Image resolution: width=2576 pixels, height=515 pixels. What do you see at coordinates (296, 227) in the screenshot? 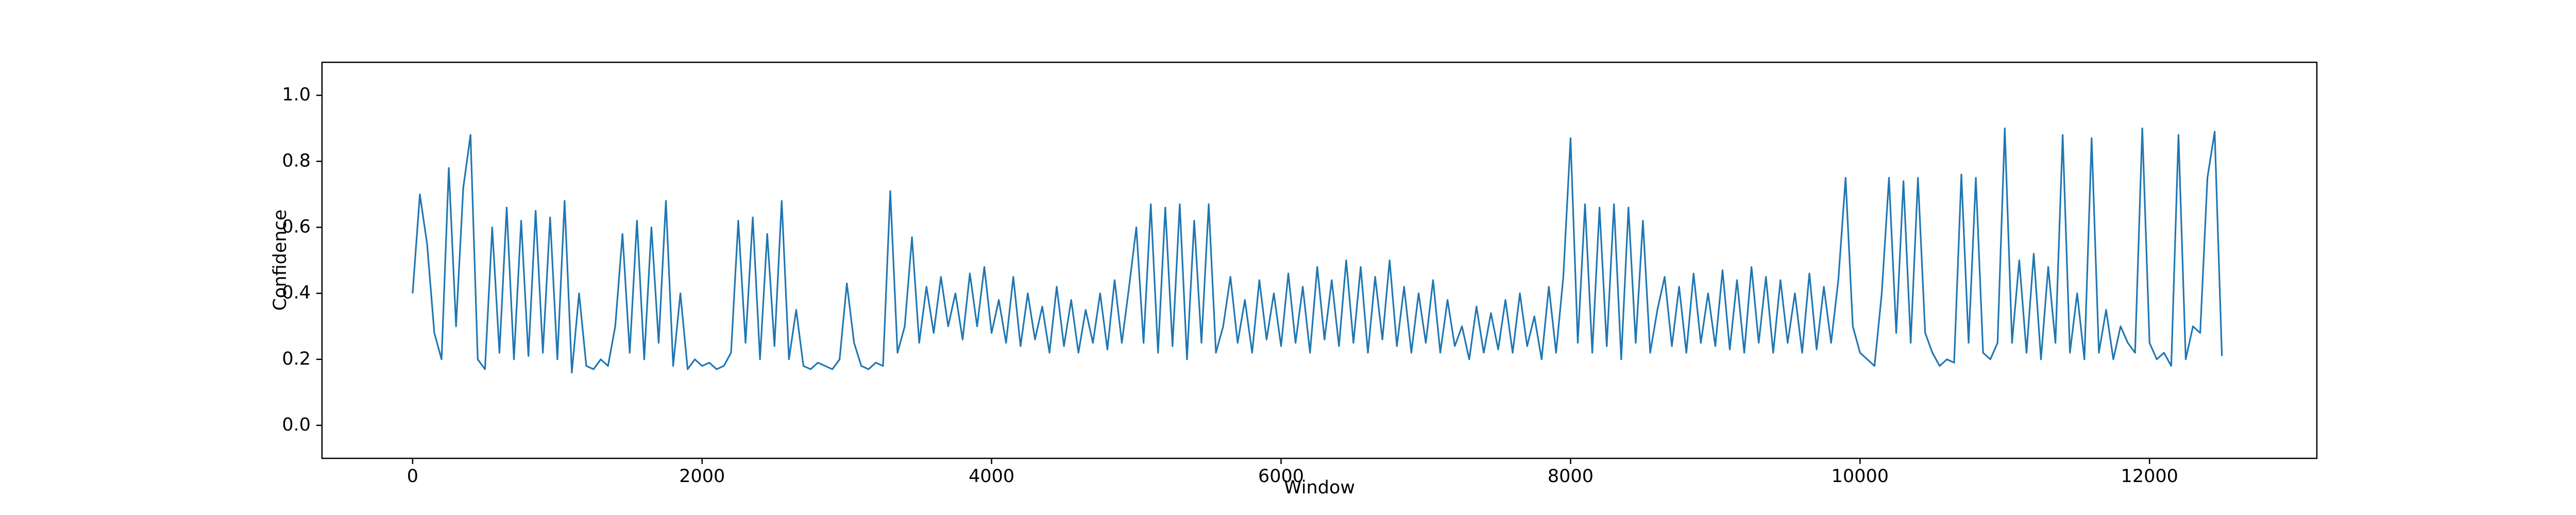
I see `y-tick-label: 0.6` at bounding box center [296, 227].